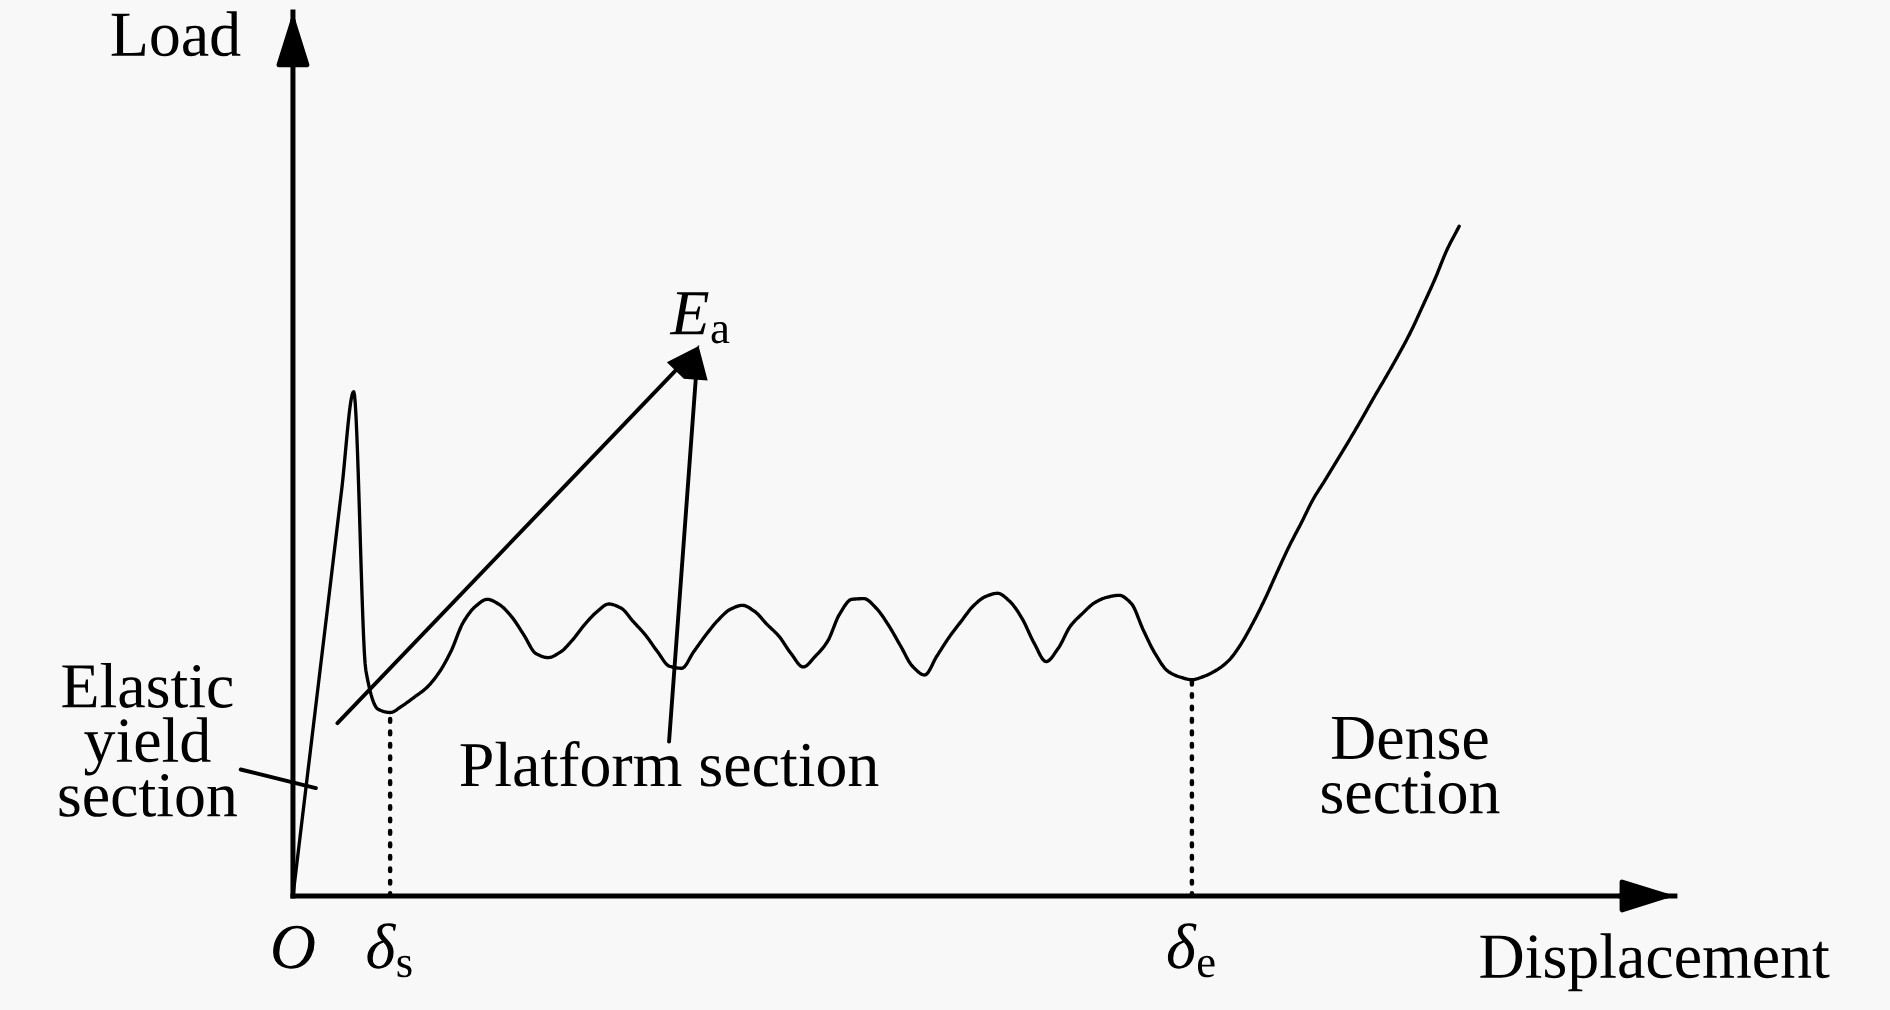 The height and width of the screenshot is (1010, 1890). What do you see at coordinates (176, 34) in the screenshot?
I see `y-axis-title: Load` at bounding box center [176, 34].